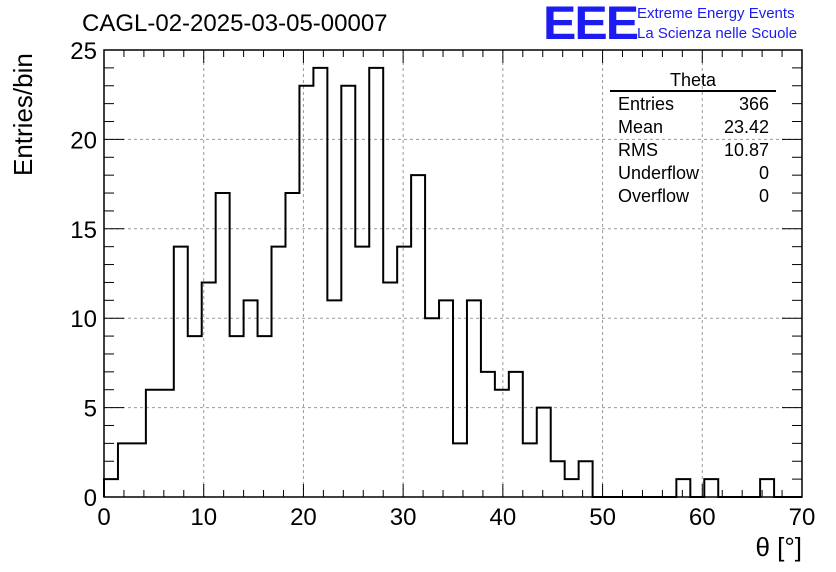 The image size is (836, 572). Describe the element at coordinates (203, 517) in the screenshot. I see `x-tick-label: 10` at that location.